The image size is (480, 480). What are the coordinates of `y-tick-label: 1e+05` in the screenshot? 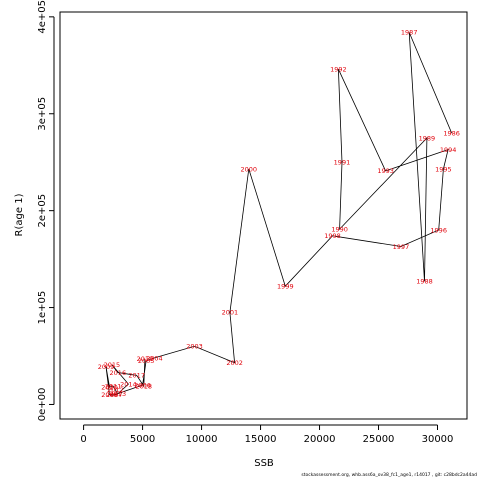 It's located at (42, 308).